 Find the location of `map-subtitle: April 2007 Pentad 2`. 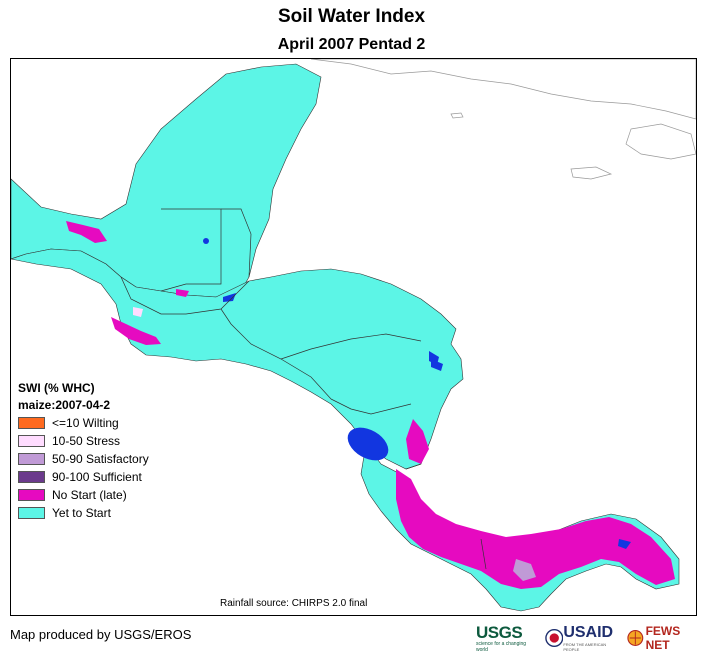

map-subtitle: April 2007 Pentad 2 is located at coordinates (351, 44).